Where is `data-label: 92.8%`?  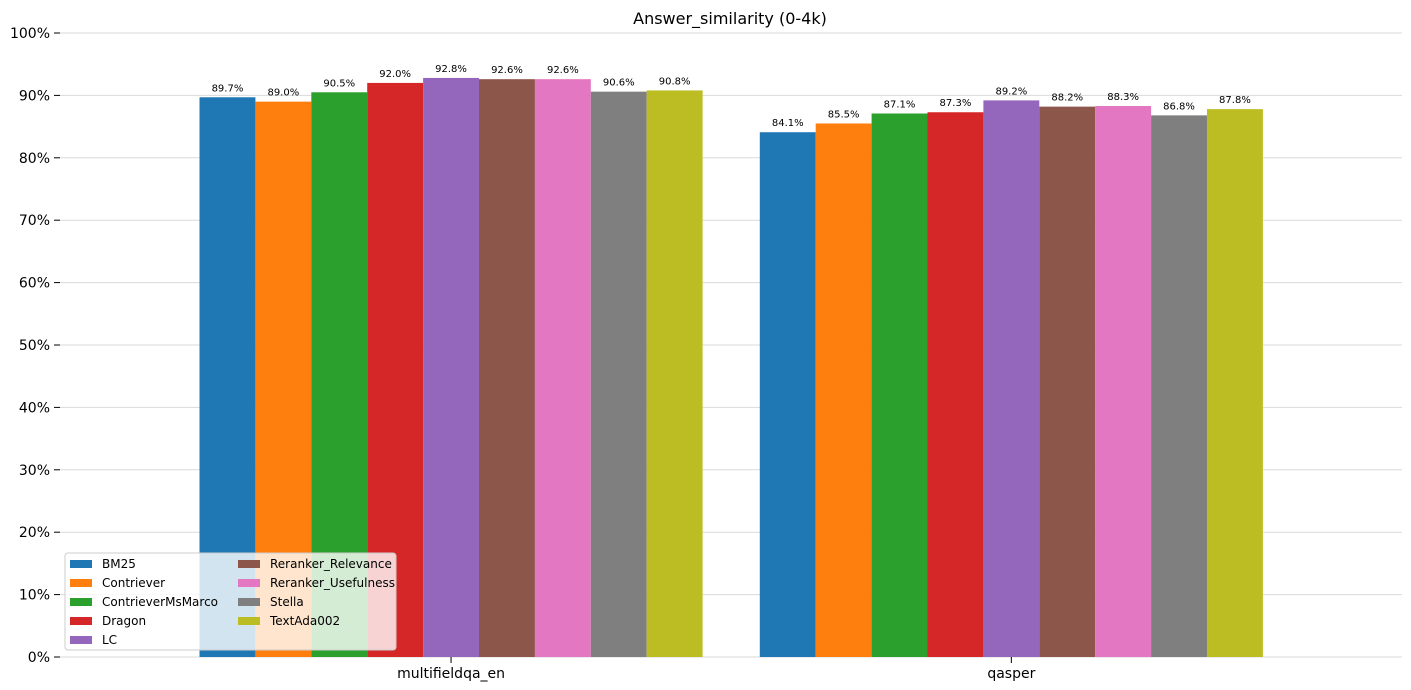
data-label: 92.8% is located at coordinates (451, 69).